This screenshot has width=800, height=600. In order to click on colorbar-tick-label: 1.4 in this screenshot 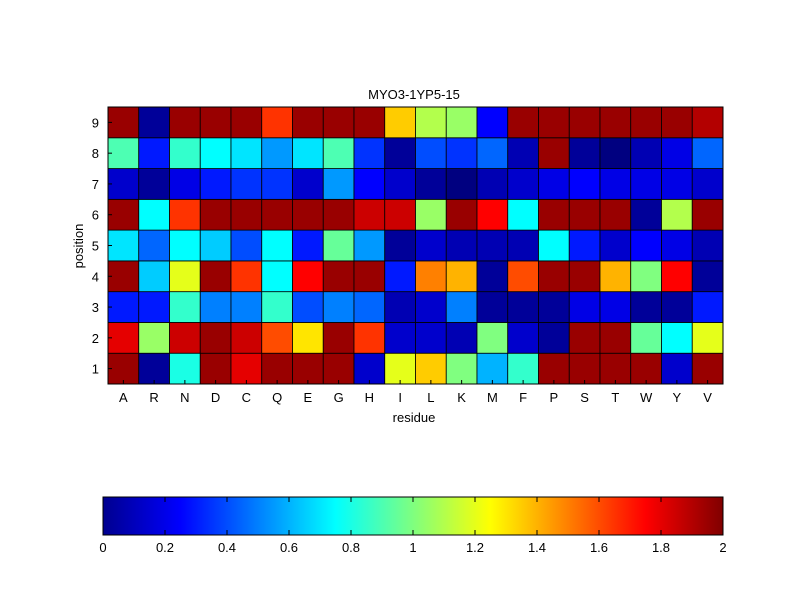, I will do `click(537, 547)`.